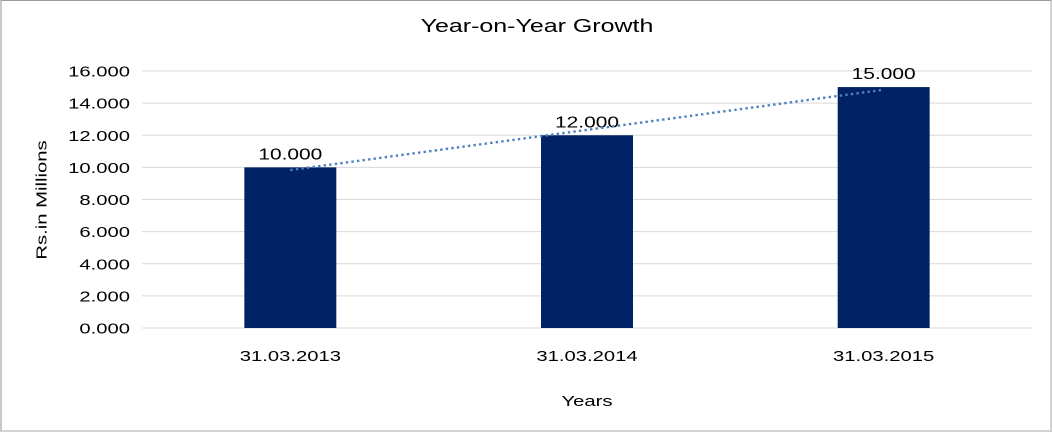 The image size is (1052, 432). Describe the element at coordinates (587, 122) in the screenshot. I see `bar-value-label: 12.000` at that location.